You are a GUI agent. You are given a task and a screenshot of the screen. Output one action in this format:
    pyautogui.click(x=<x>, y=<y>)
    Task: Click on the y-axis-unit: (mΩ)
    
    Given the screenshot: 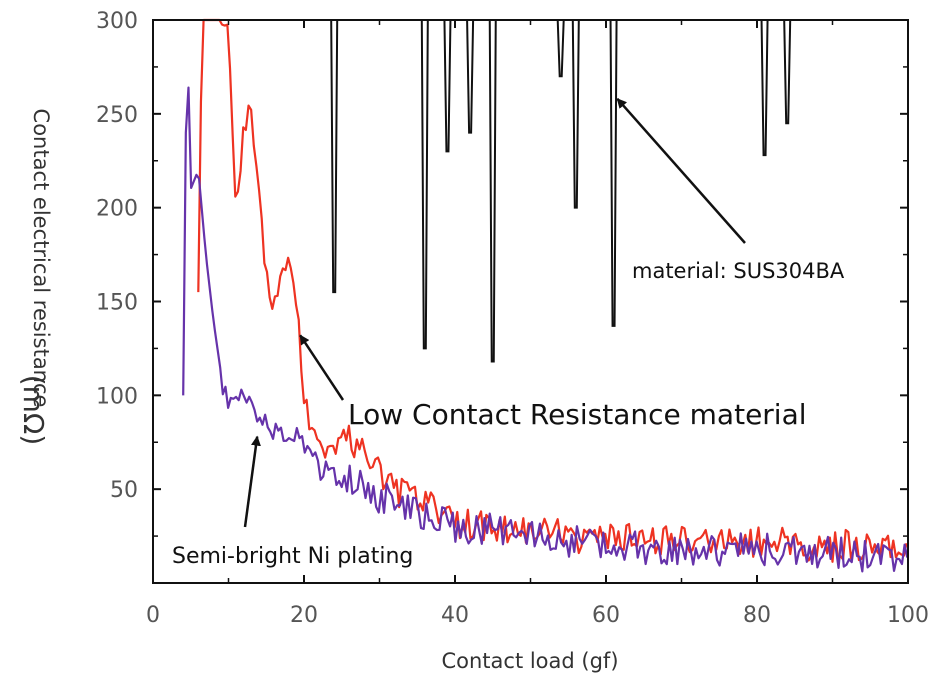 What is the action you would take?
    pyautogui.click(x=33, y=410)
    